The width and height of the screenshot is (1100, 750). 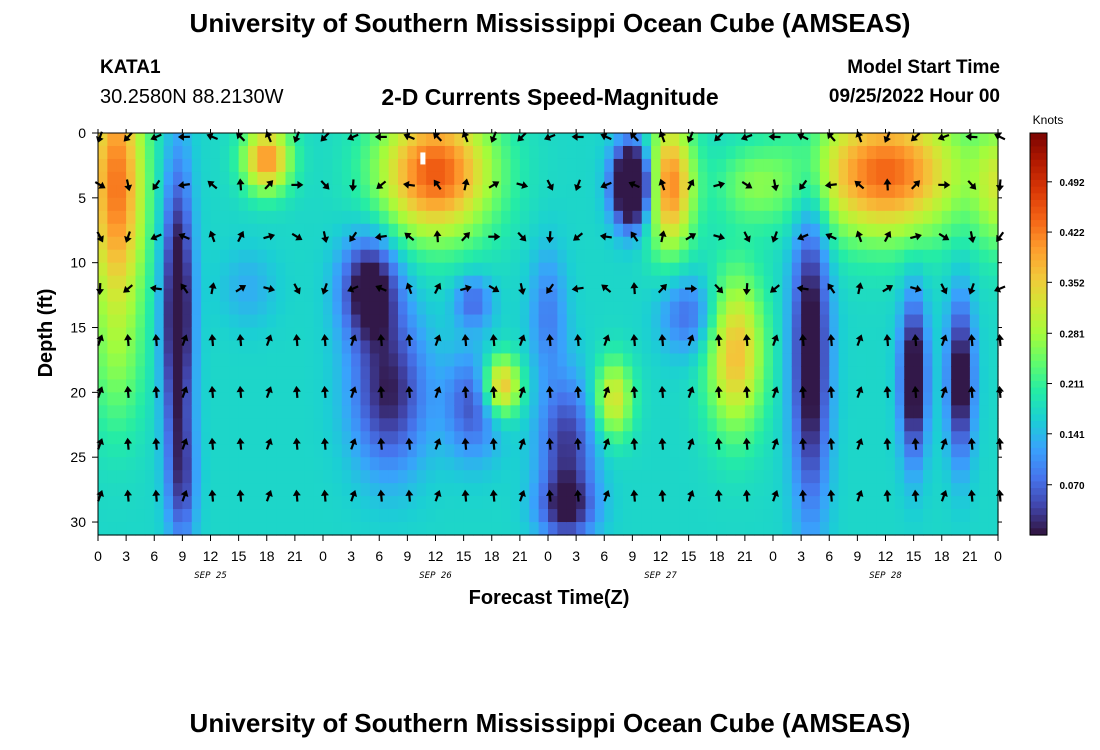 What do you see at coordinates (914, 556) in the screenshot?
I see `x-tick-label: 15` at bounding box center [914, 556].